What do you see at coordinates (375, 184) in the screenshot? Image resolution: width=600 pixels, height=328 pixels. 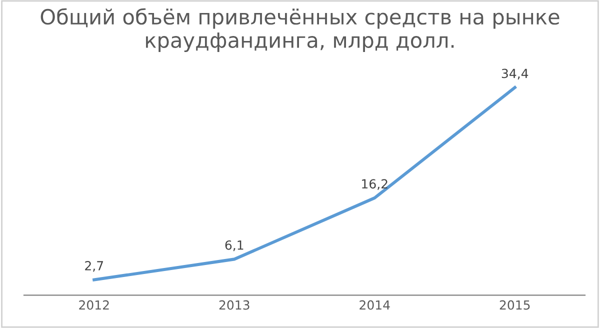 I see `data-label: 16,2` at bounding box center [375, 184].